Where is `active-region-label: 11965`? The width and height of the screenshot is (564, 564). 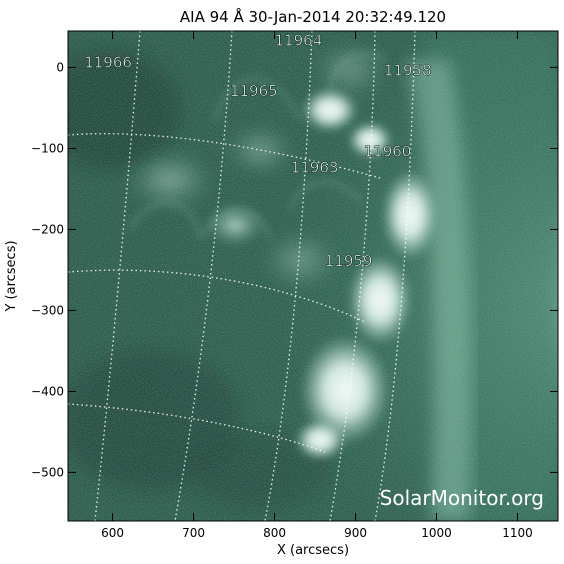 active-region-label: 11965 is located at coordinates (254, 91).